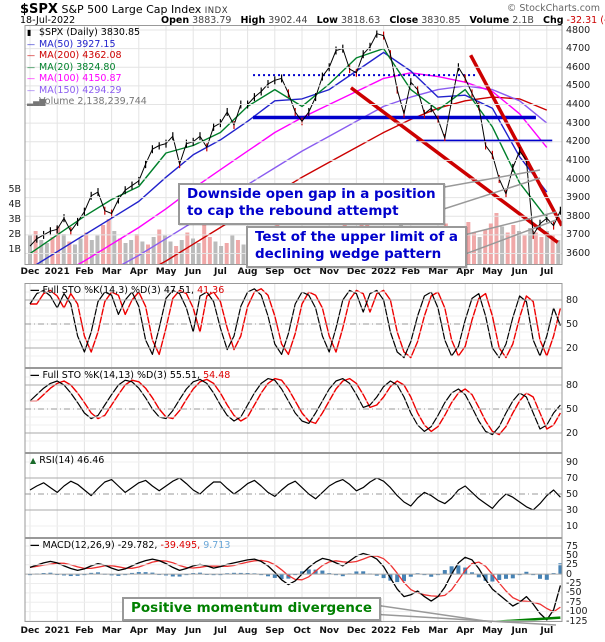 The height and width of the screenshot is (642, 605). What do you see at coordinates (288, 20) in the screenshot?
I see `high-value: 3902.44` at bounding box center [288, 20].